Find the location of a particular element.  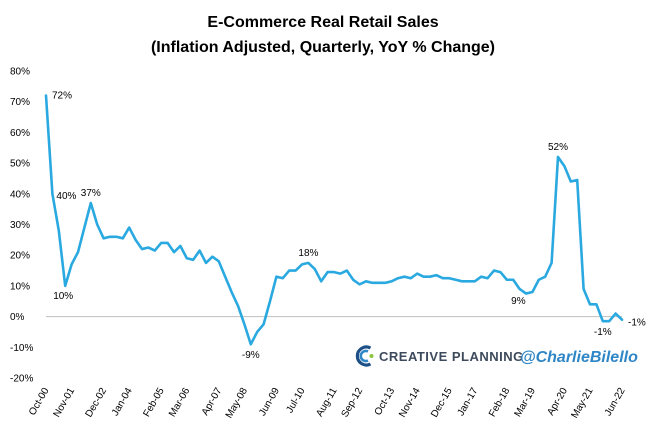

x-tick-label: Jul-10 is located at coordinates (295, 400).